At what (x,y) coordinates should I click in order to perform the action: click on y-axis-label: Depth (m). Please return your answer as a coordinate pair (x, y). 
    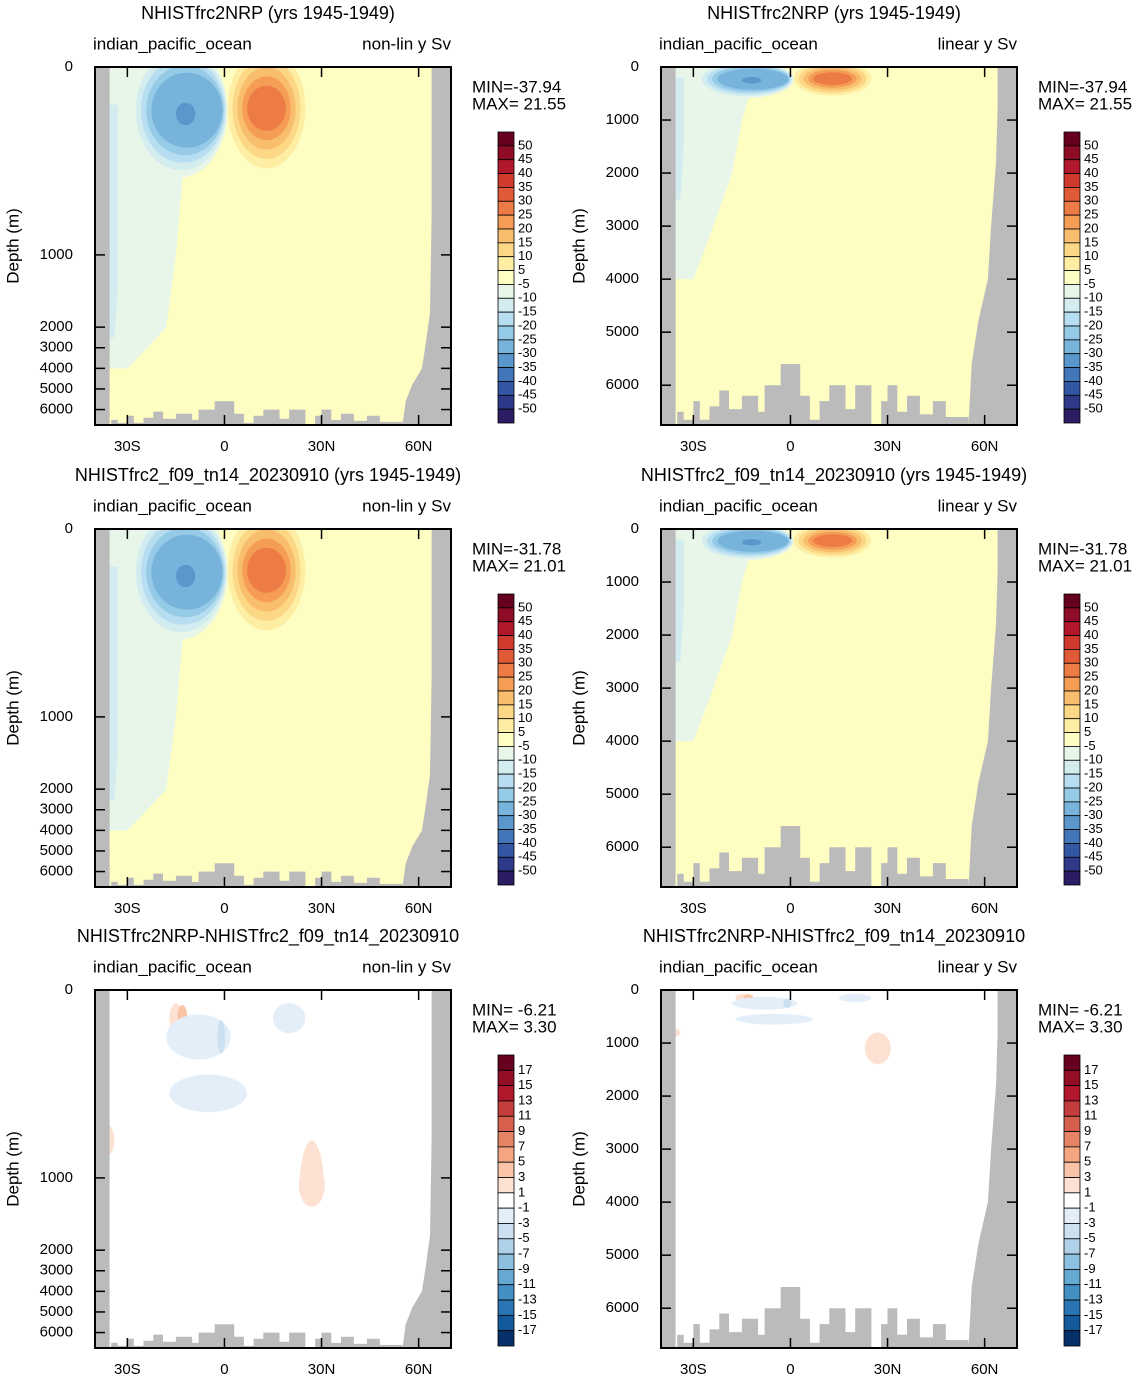
    Looking at the image, I should click on (578, 1169).